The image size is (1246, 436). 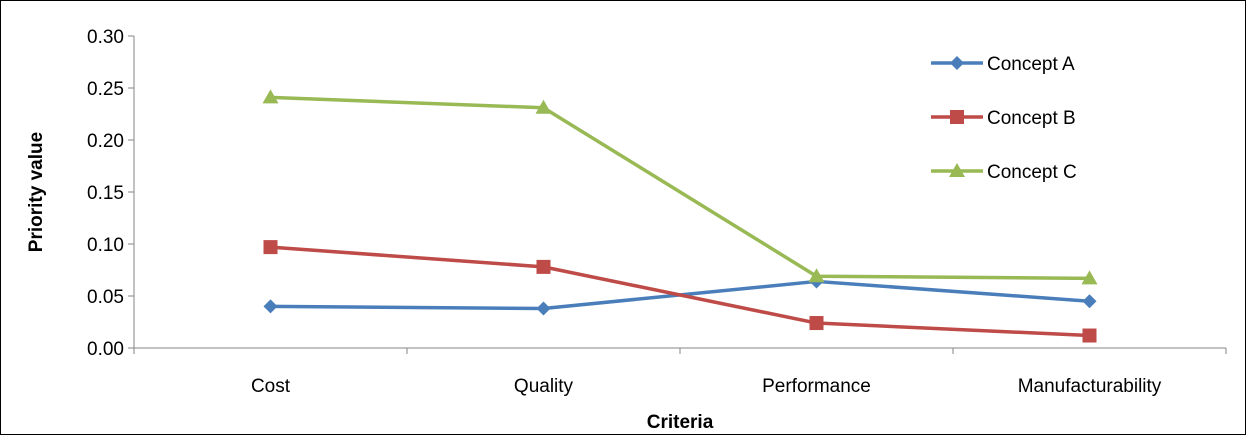 What do you see at coordinates (105, 349) in the screenshot?
I see `y-tick-label: 0.00` at bounding box center [105, 349].